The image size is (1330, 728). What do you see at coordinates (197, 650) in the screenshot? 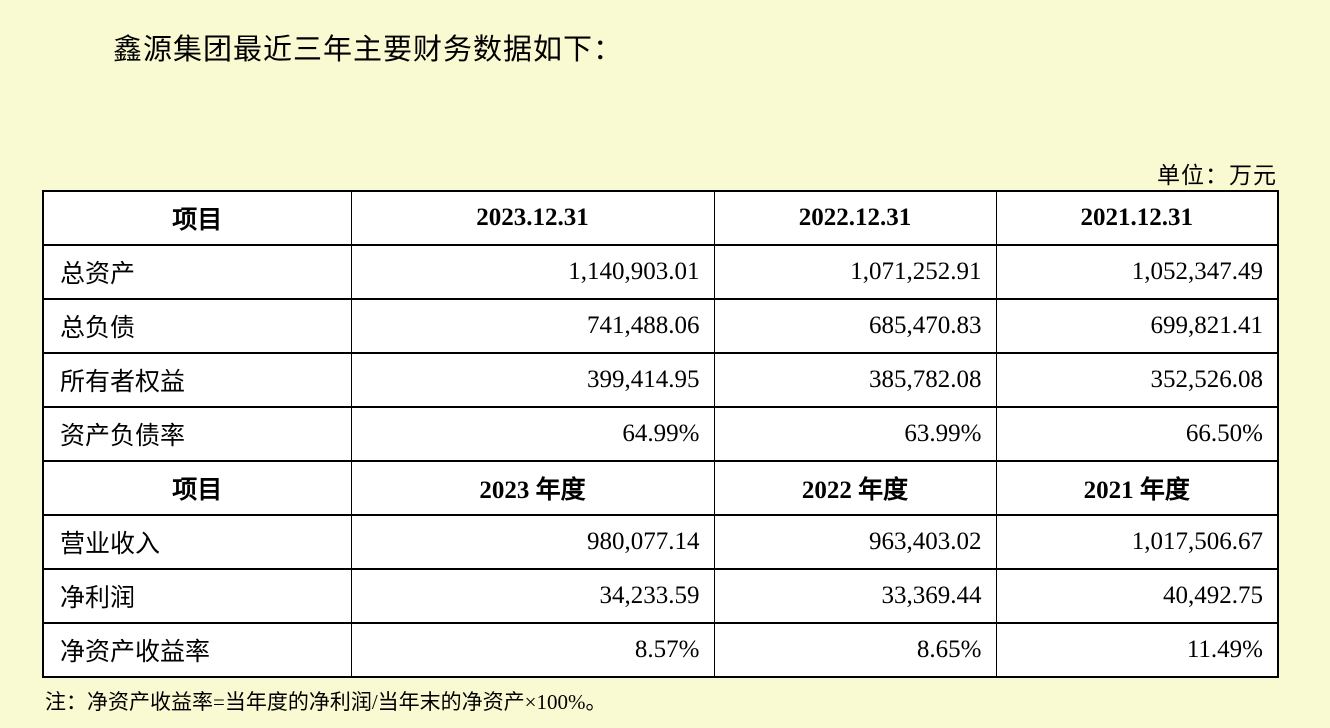
I see `row-label: 净资产收益率` at bounding box center [197, 650].